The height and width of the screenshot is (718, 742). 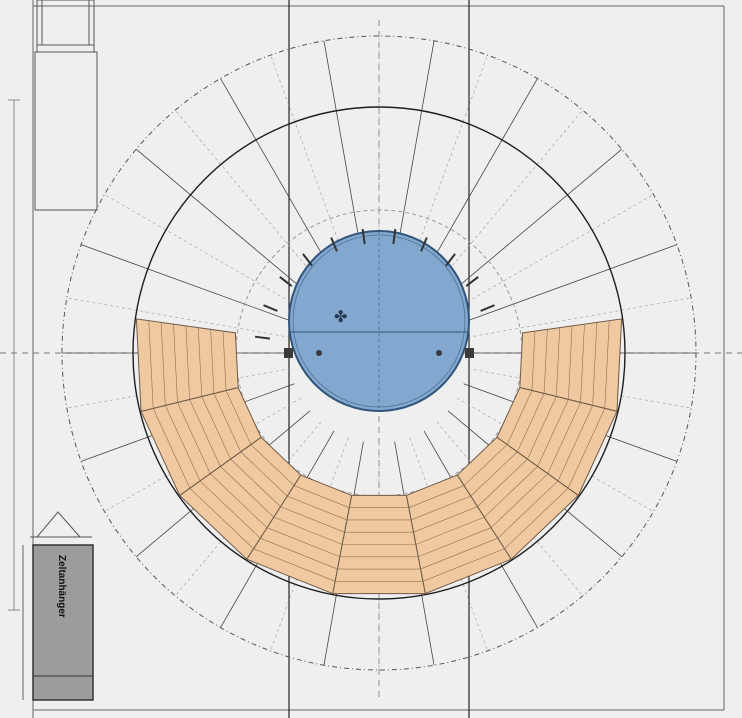 I want to click on trailer-body, so click(x=63, y=622).